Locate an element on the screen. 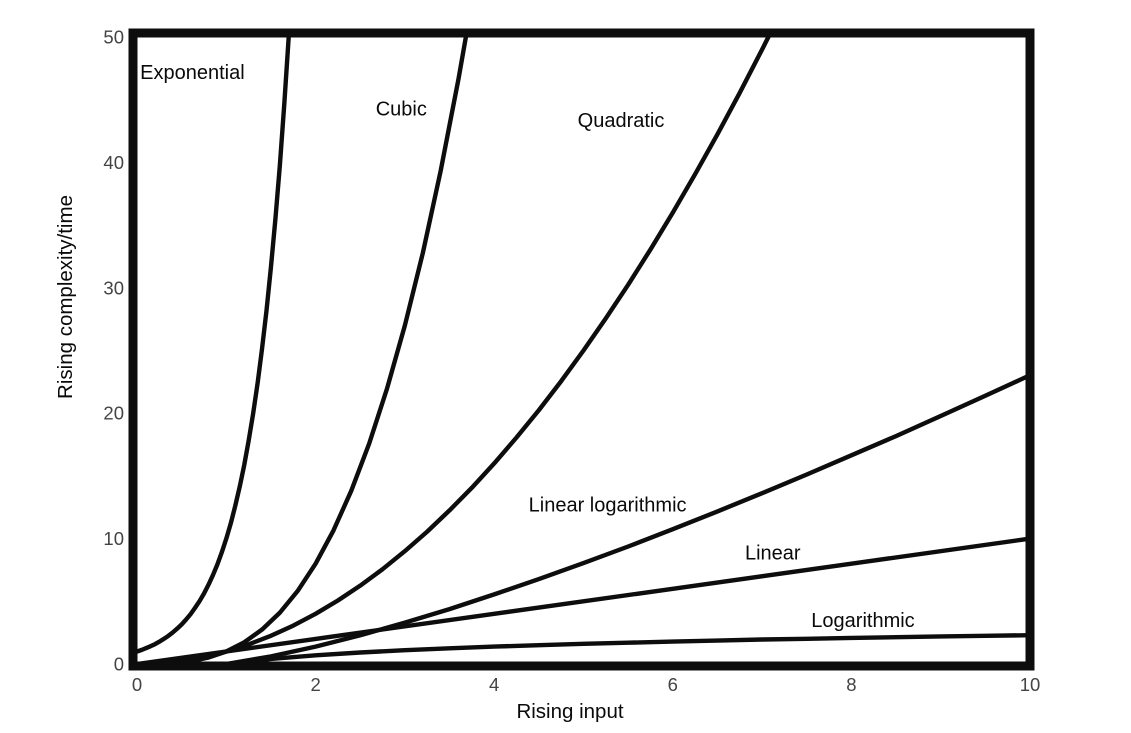  series-label-logarithmic: Logarithmic is located at coordinates (862, 621).